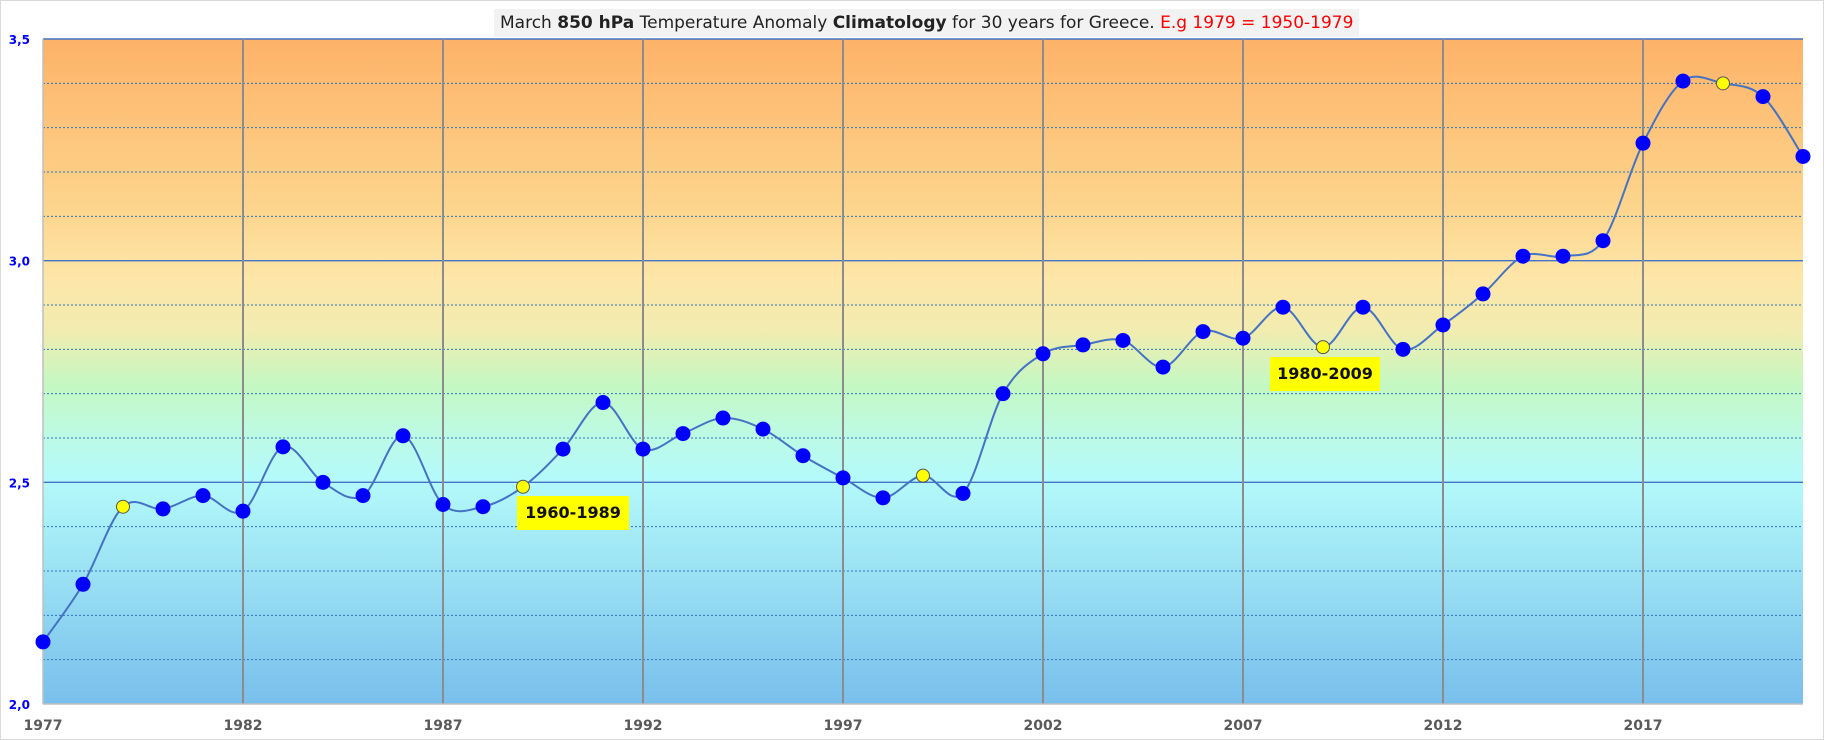  What do you see at coordinates (443, 726) in the screenshot?
I see `x-tick-label: 1987` at bounding box center [443, 726].